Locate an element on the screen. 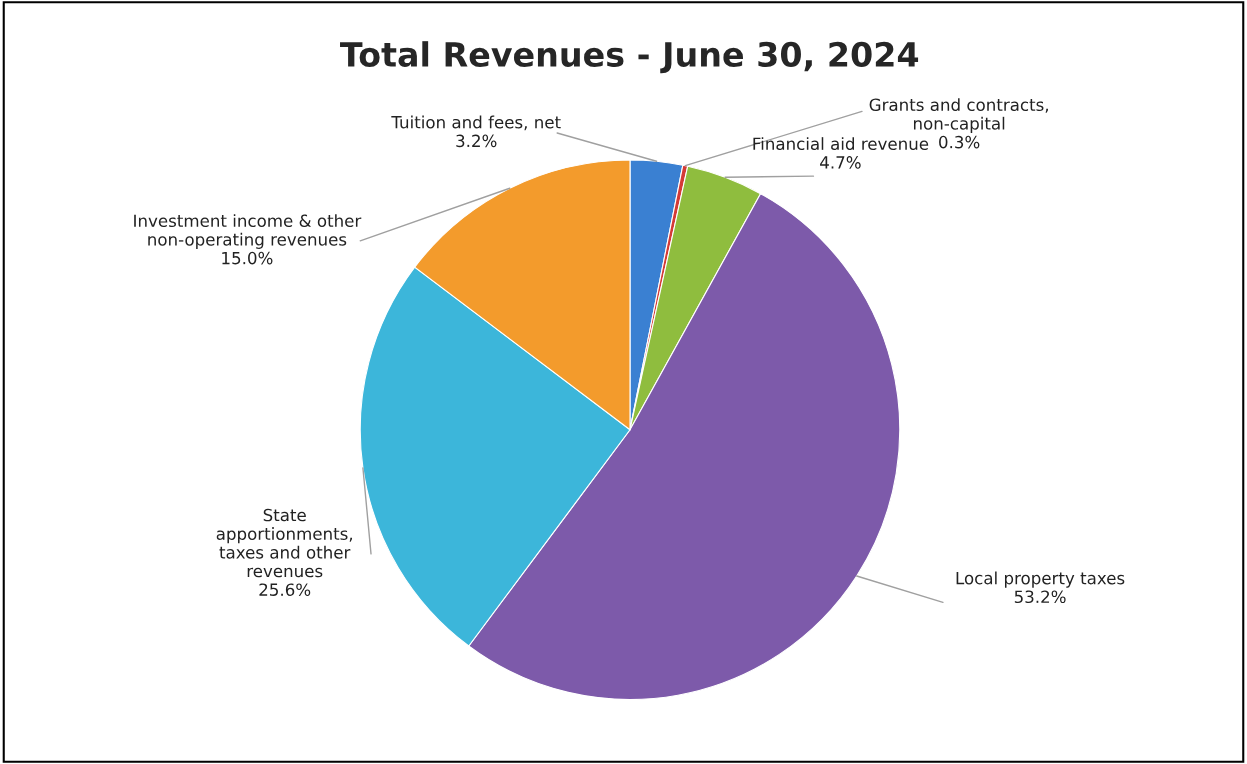 The image size is (1247, 764). slice-label: Grants and contracts, non-capital is located at coordinates (958, 115).